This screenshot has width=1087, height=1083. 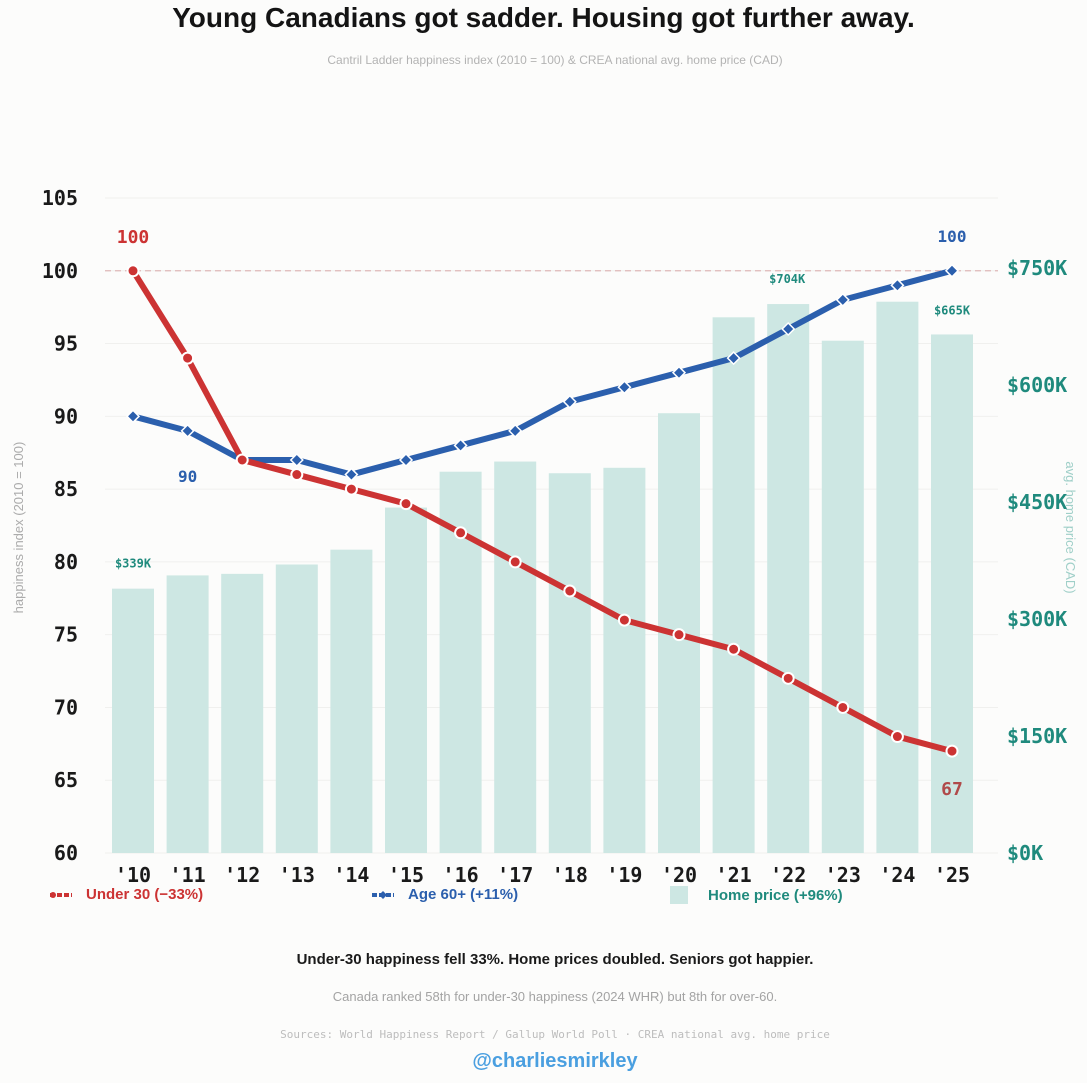 What do you see at coordinates (66, 853) in the screenshot?
I see `y-tick-label: 60` at bounding box center [66, 853].